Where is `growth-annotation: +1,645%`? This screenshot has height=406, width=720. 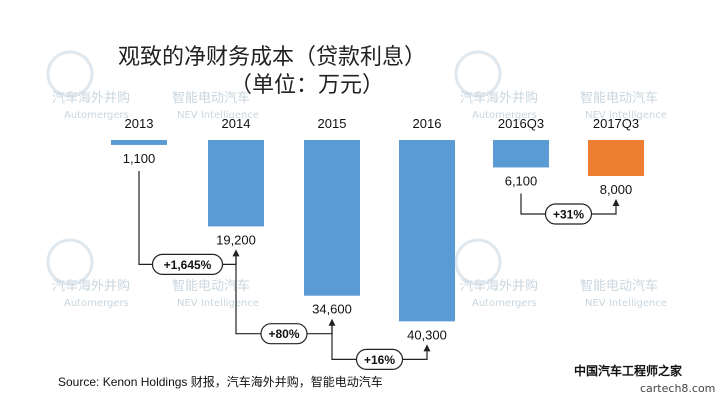 growth-annotation: +1,645% is located at coordinates (189, 222).